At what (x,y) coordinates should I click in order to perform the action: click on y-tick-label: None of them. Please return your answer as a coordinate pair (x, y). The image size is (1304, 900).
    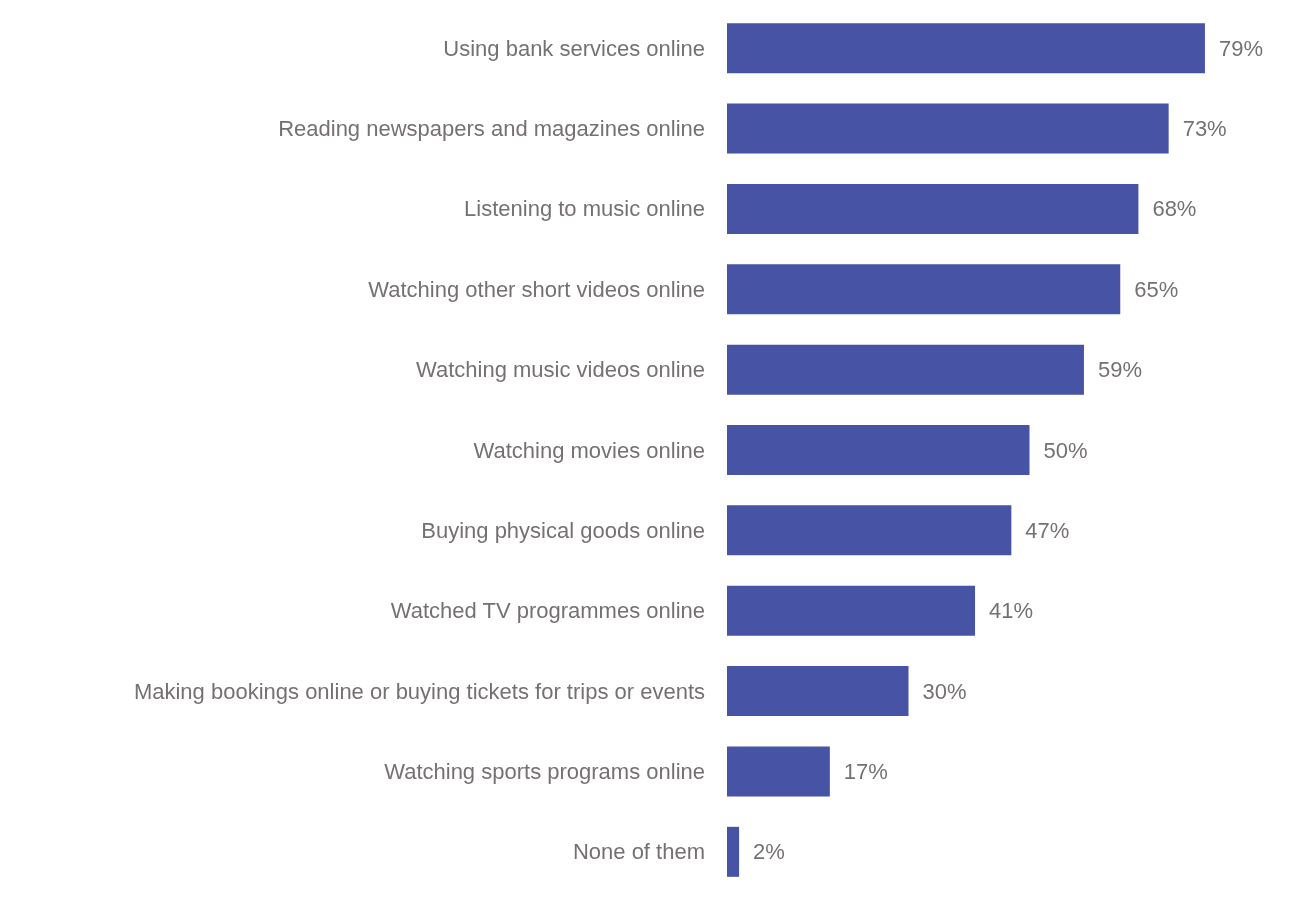
    Looking at the image, I should click on (638, 852).